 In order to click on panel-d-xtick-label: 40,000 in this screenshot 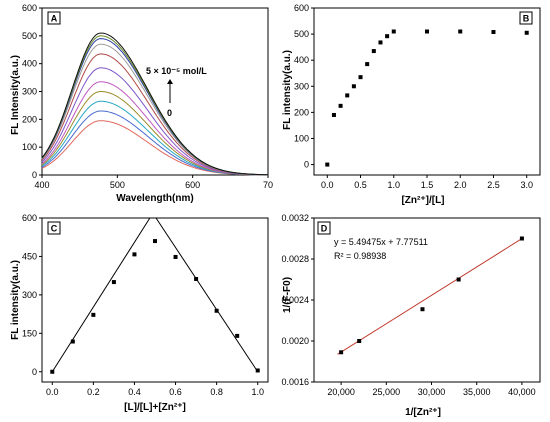, I will do `click(522, 392)`.